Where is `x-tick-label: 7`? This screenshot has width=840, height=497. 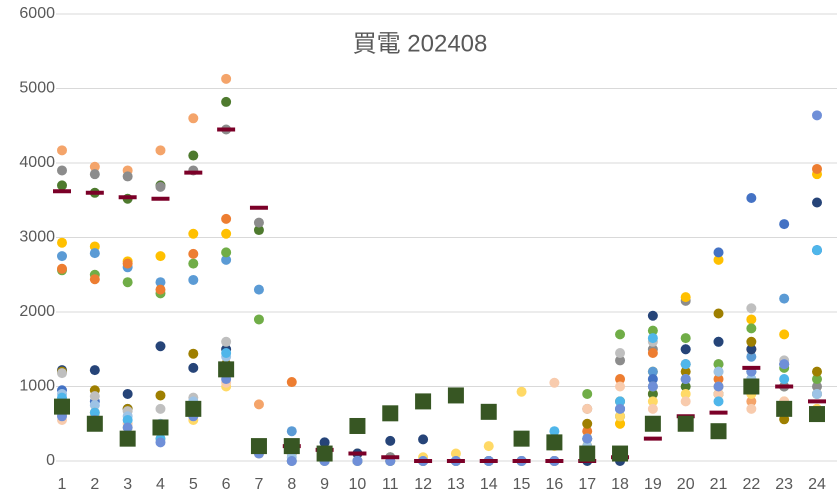
x-tick-label: 7 is located at coordinates (259, 484).